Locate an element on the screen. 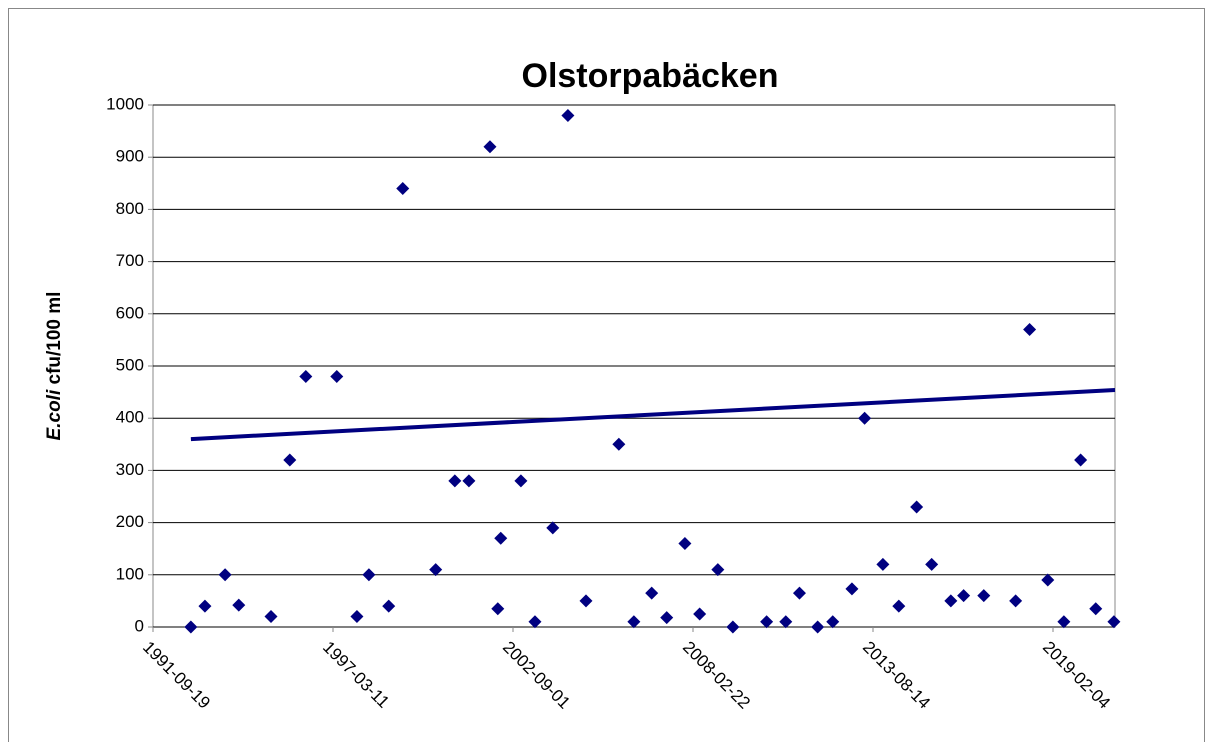 The width and height of the screenshot is (1208, 742). y-tick-label: 1000 is located at coordinates (125, 103).